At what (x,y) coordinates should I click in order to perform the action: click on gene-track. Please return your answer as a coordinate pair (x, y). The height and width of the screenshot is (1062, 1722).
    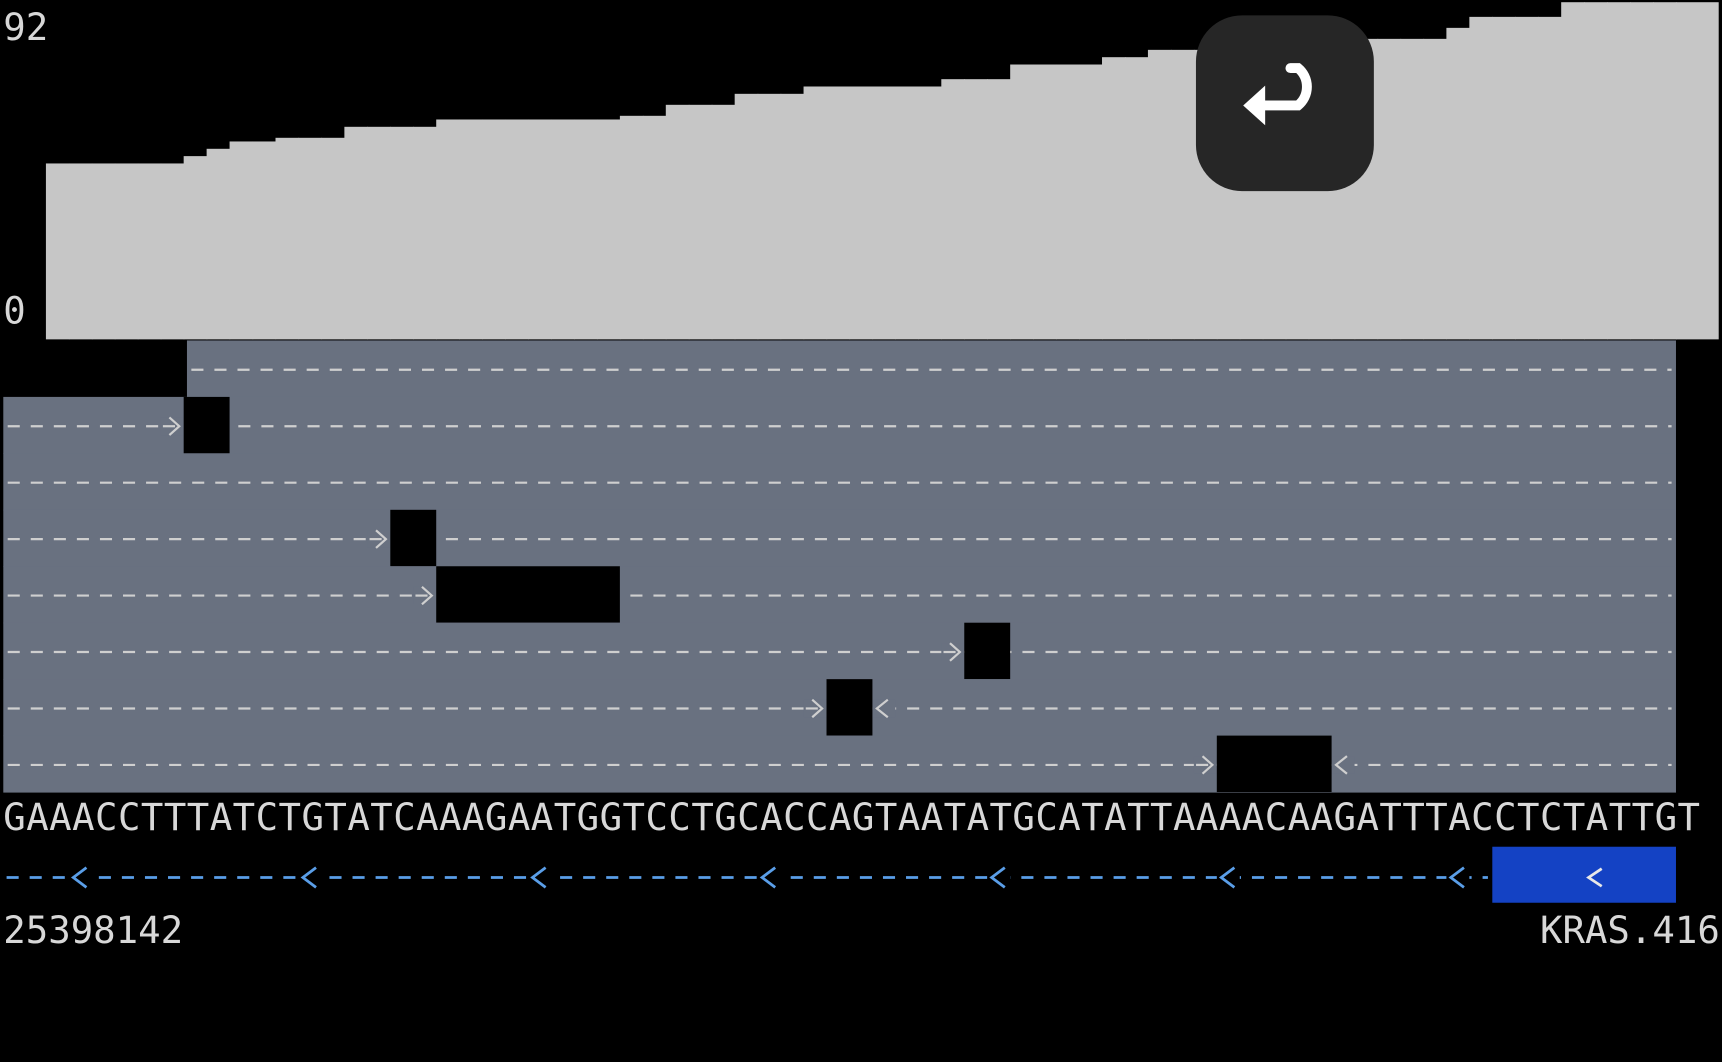
    Looking at the image, I should click on (841, 874).